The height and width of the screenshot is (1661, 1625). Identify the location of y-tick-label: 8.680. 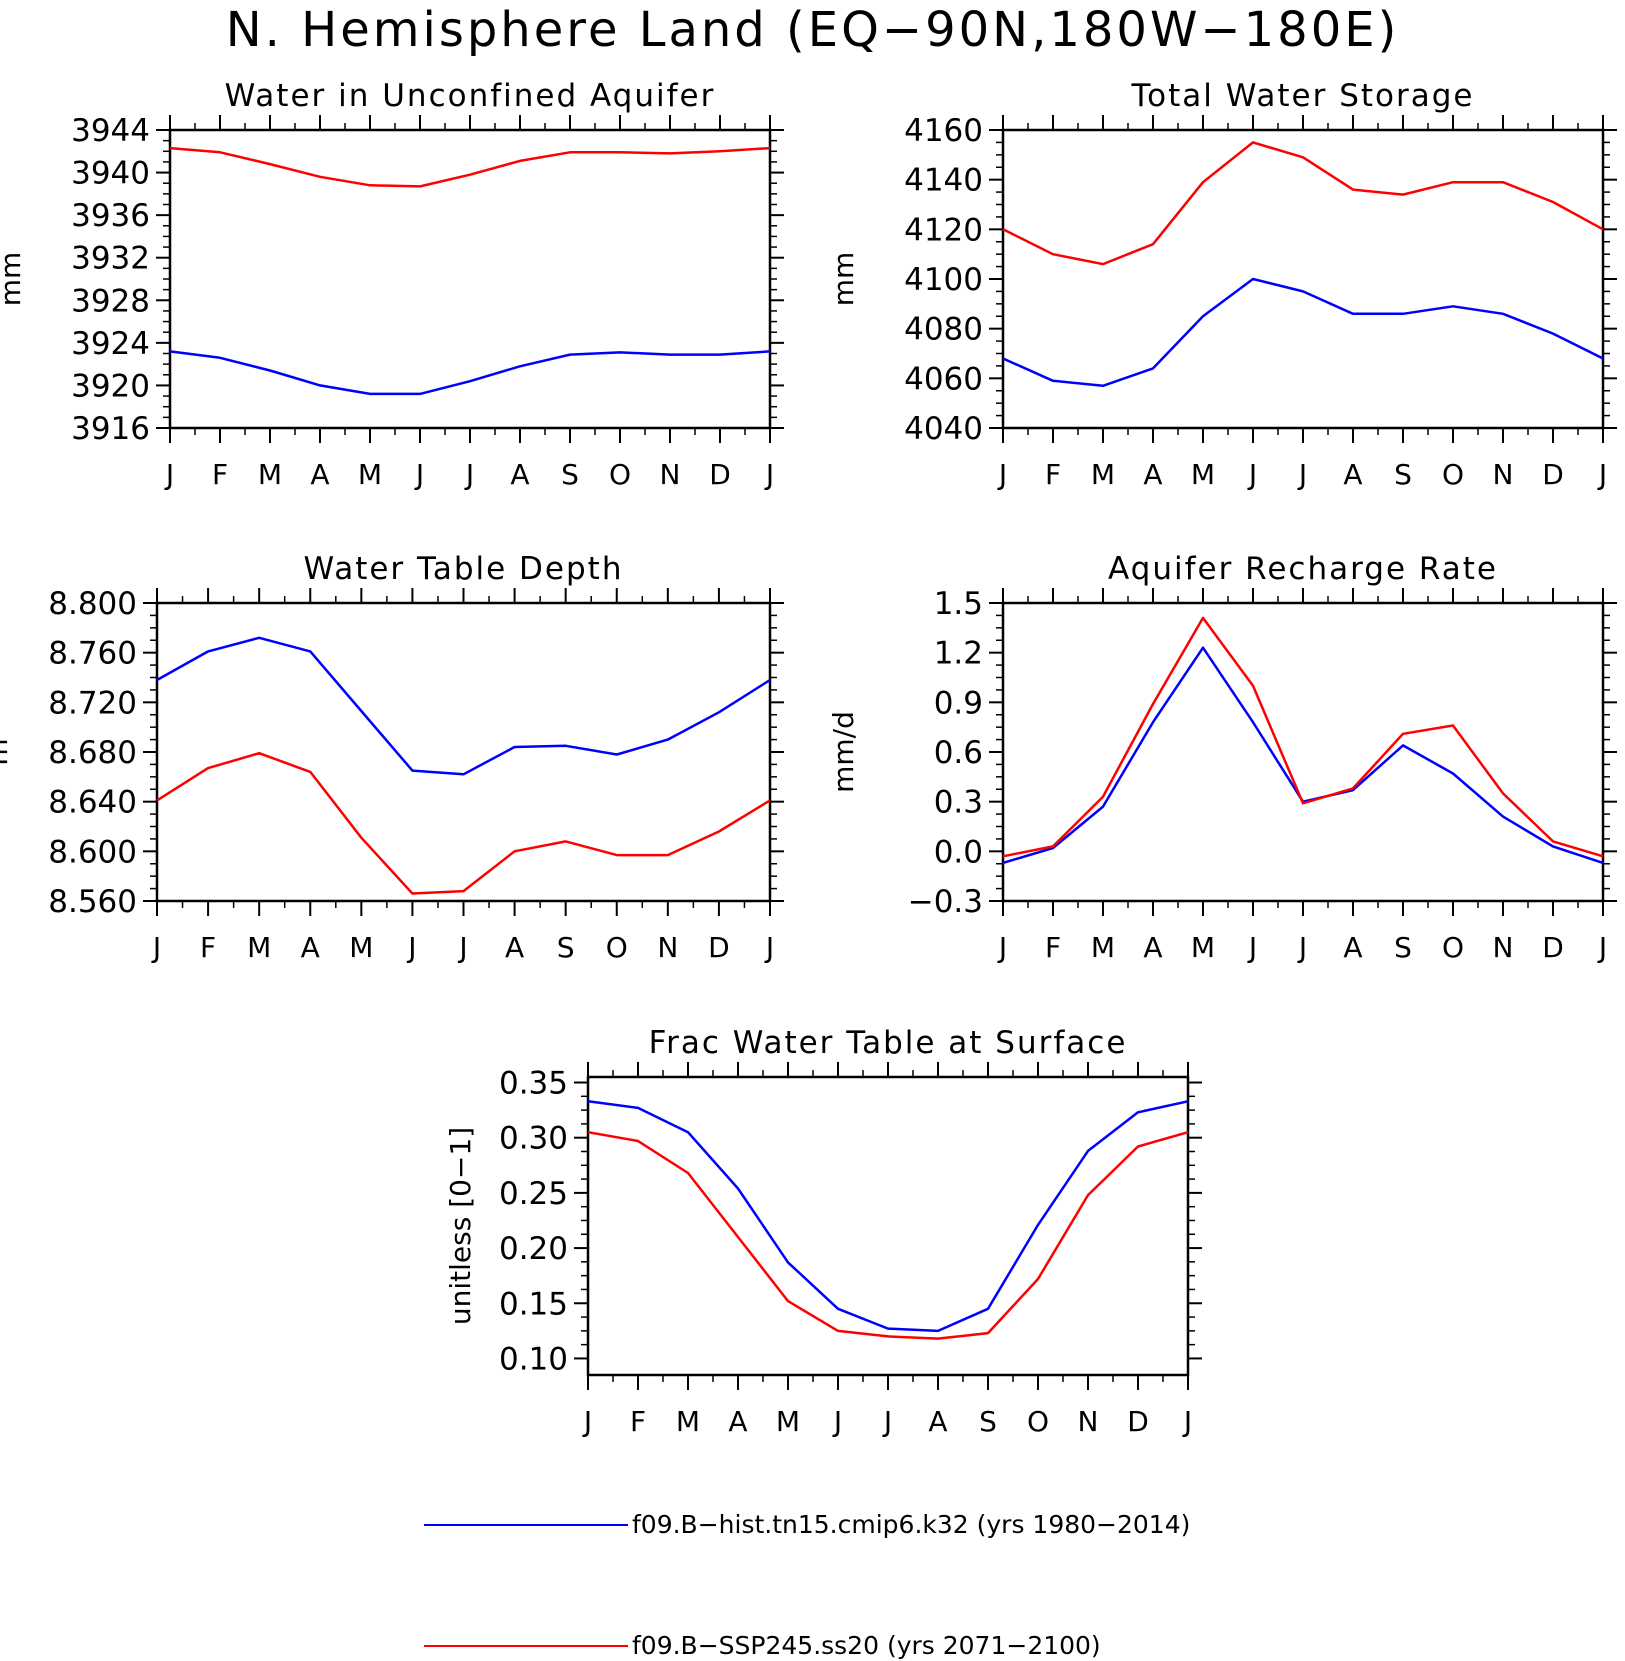
(92, 753).